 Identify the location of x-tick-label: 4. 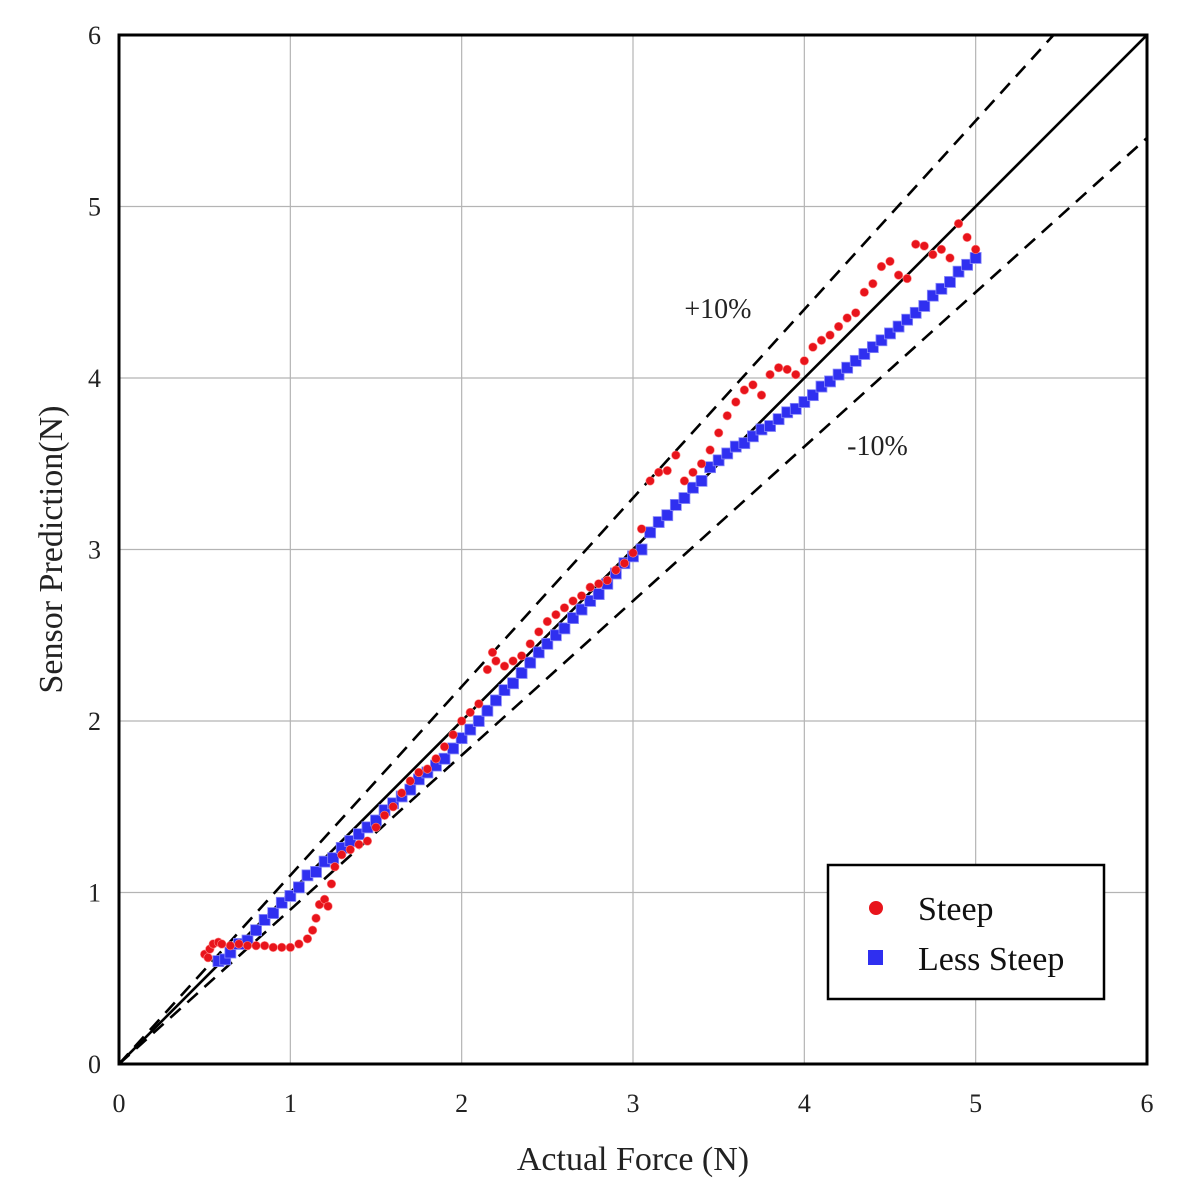
(804, 1103).